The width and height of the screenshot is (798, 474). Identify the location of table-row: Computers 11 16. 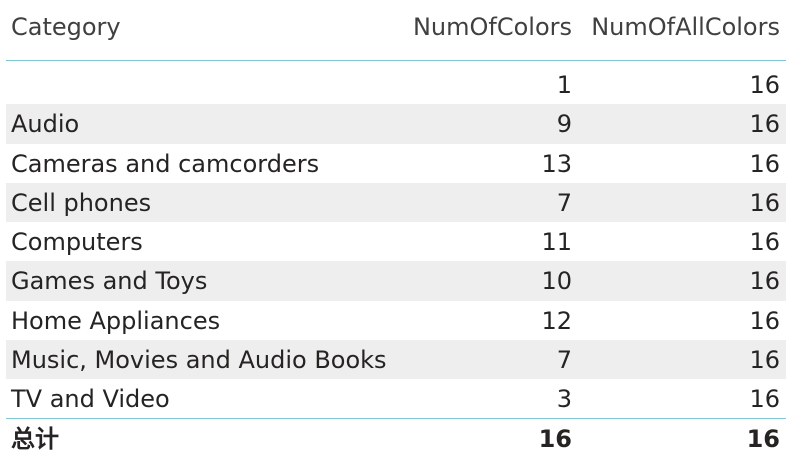
(396, 241).